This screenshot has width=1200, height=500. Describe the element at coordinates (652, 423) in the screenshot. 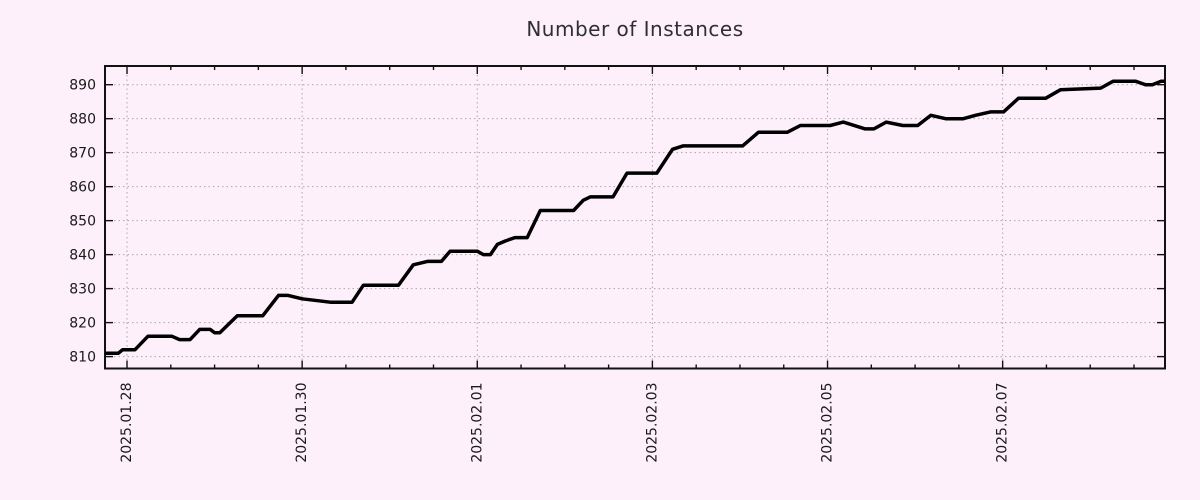

I see `x-tick-label: 2025.02.03` at that location.